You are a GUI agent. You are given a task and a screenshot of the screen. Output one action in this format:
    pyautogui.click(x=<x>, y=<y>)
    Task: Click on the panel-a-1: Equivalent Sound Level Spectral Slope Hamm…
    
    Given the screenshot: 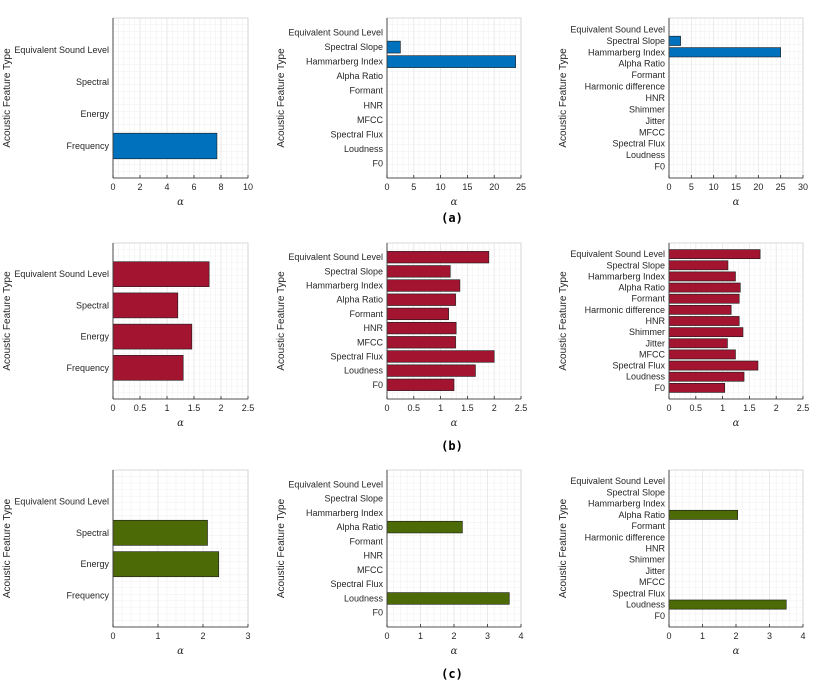 What is the action you would take?
    pyautogui.click(x=401, y=112)
    